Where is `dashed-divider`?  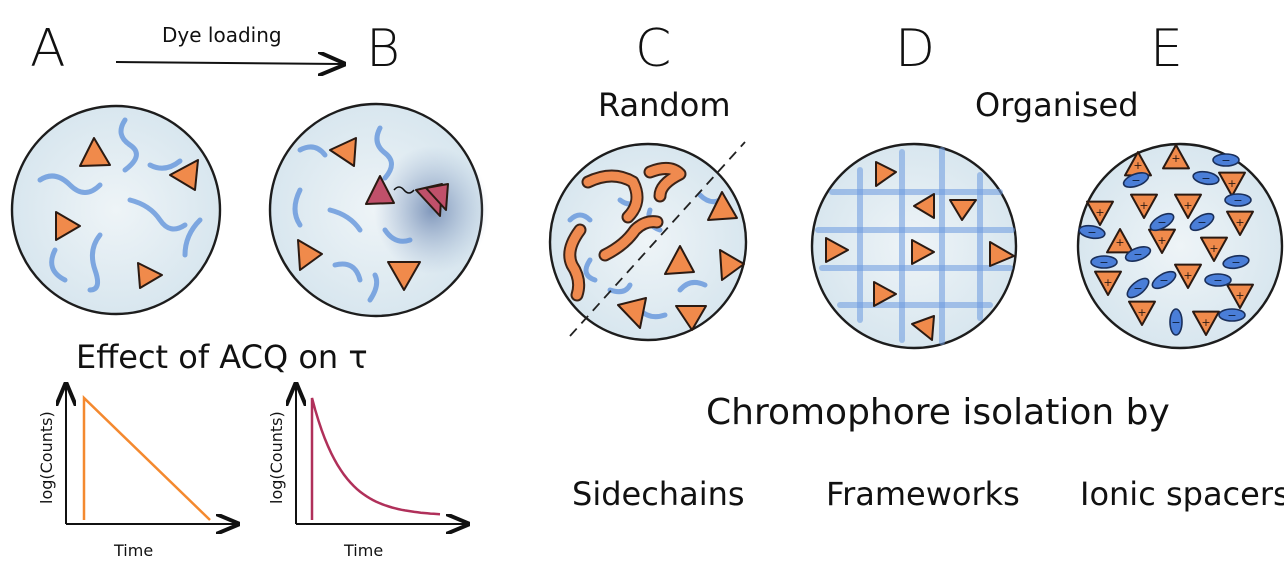
dashed-divider is located at coordinates (657, 239).